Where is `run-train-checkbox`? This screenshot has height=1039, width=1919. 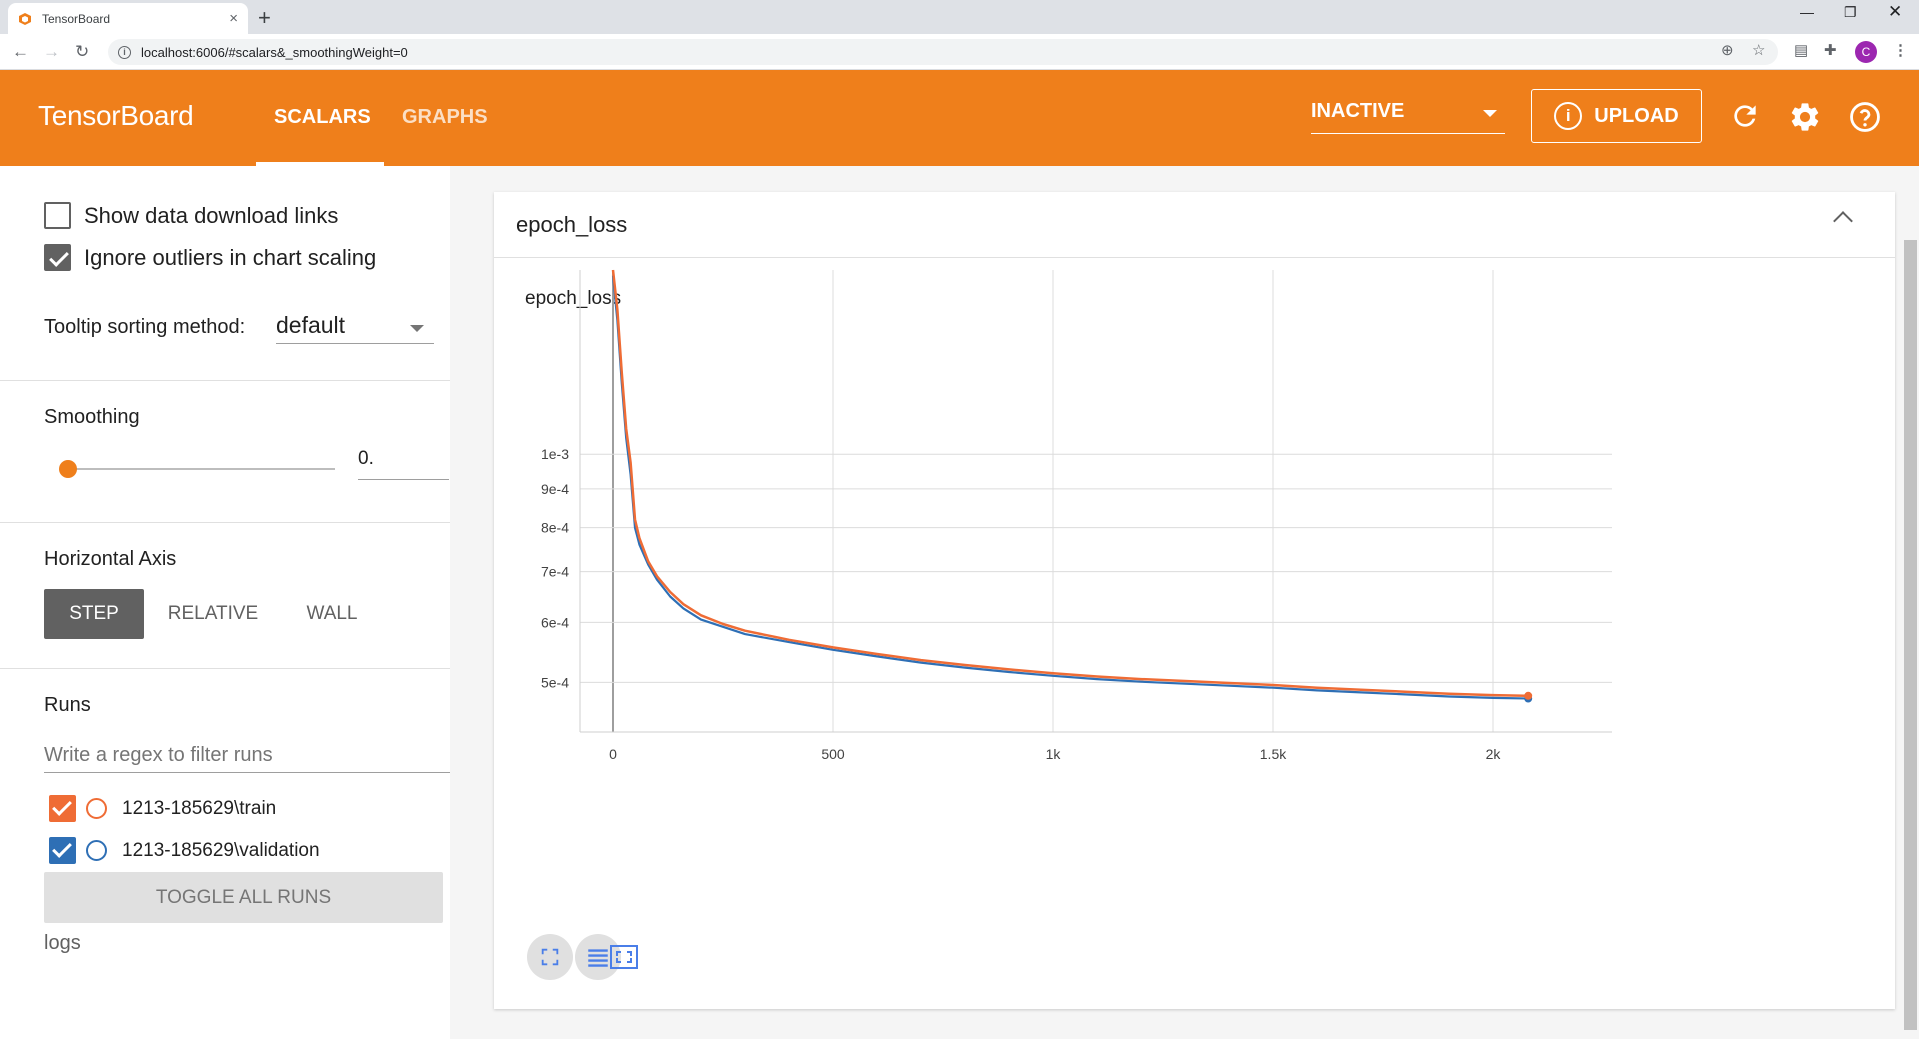 run-train-checkbox is located at coordinates (62, 808).